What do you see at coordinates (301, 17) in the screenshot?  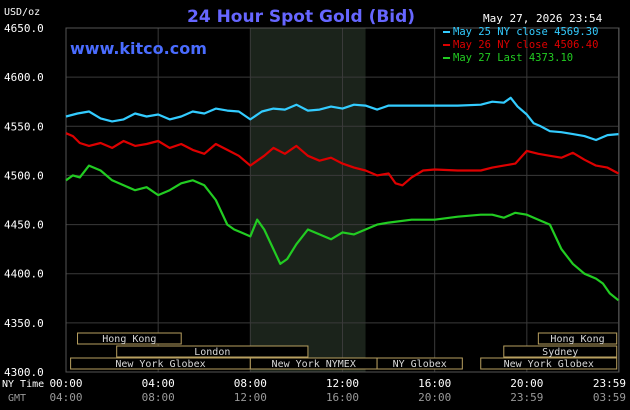 I see `chart-title: 24 Hour Spot Gold (Bid)` at bounding box center [301, 17].